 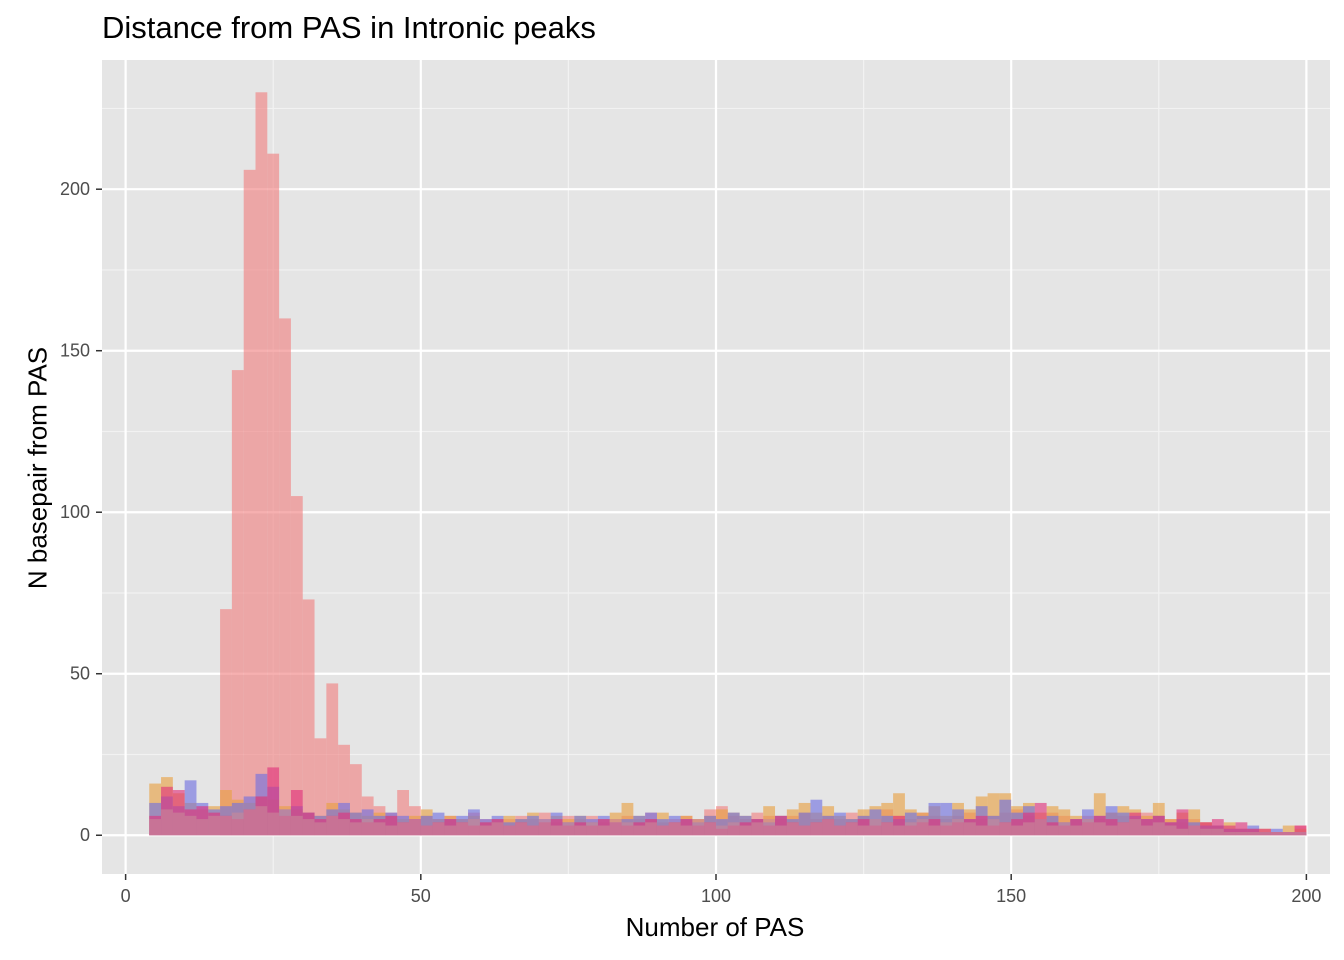 I want to click on x-axis-ticks: 0 50 100 150 200, so click(x=721, y=890).